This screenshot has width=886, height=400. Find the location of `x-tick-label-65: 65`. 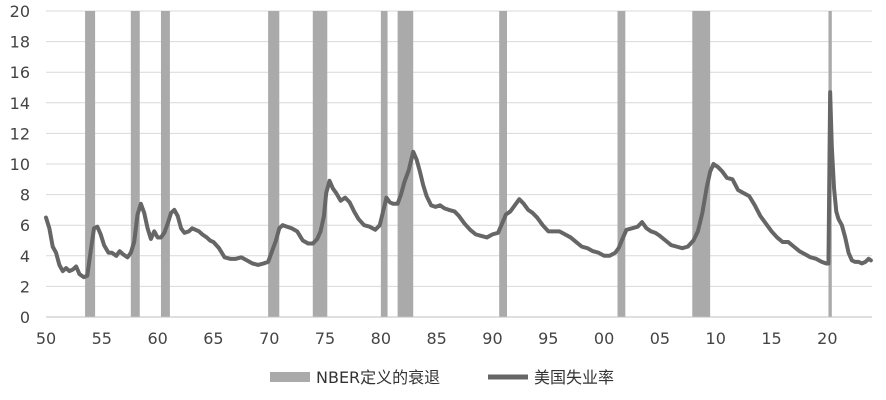

x-tick-label-65: 65 is located at coordinates (213, 338).